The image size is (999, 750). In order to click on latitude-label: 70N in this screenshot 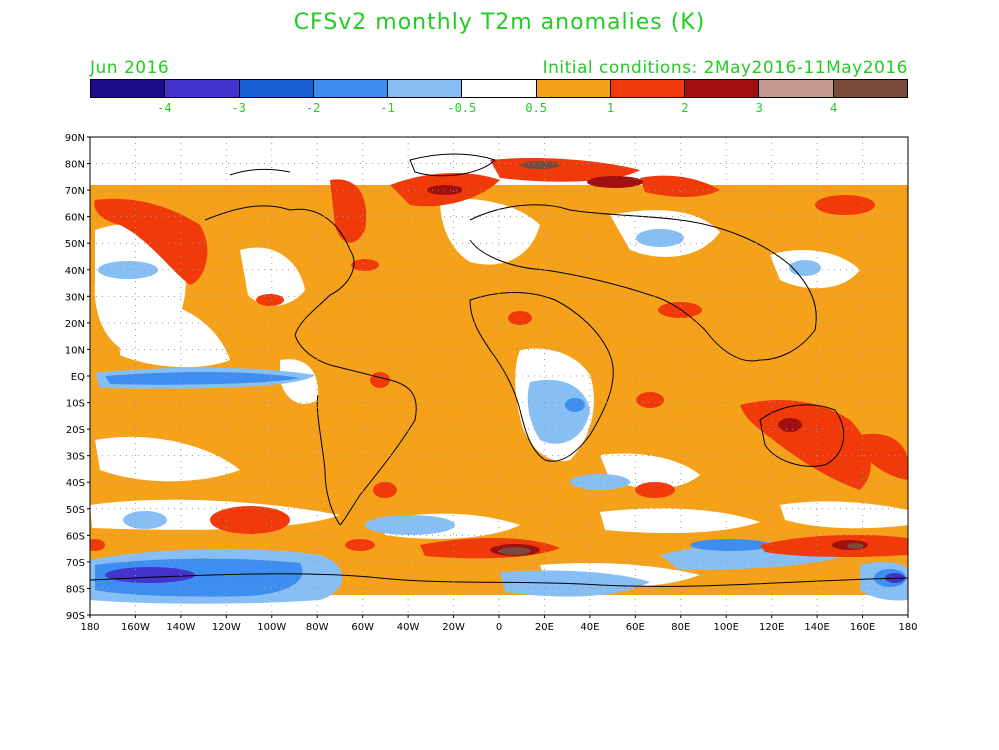, I will do `click(75, 191)`.